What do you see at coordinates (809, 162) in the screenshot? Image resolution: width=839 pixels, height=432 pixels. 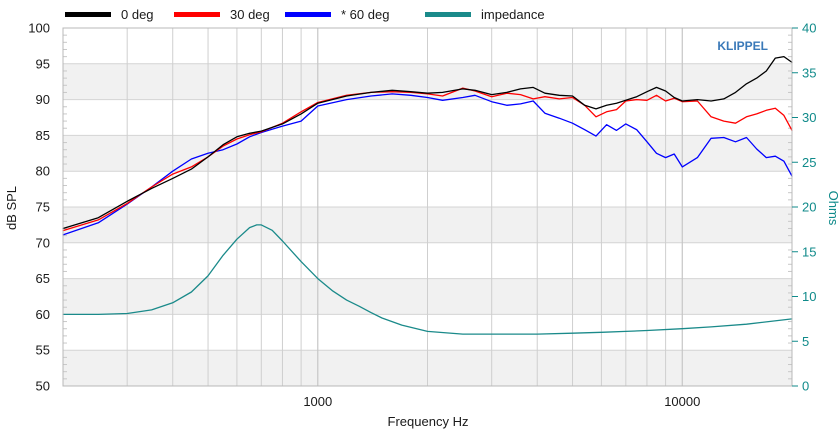 I see `y2-tick-label: 25` at bounding box center [809, 162].